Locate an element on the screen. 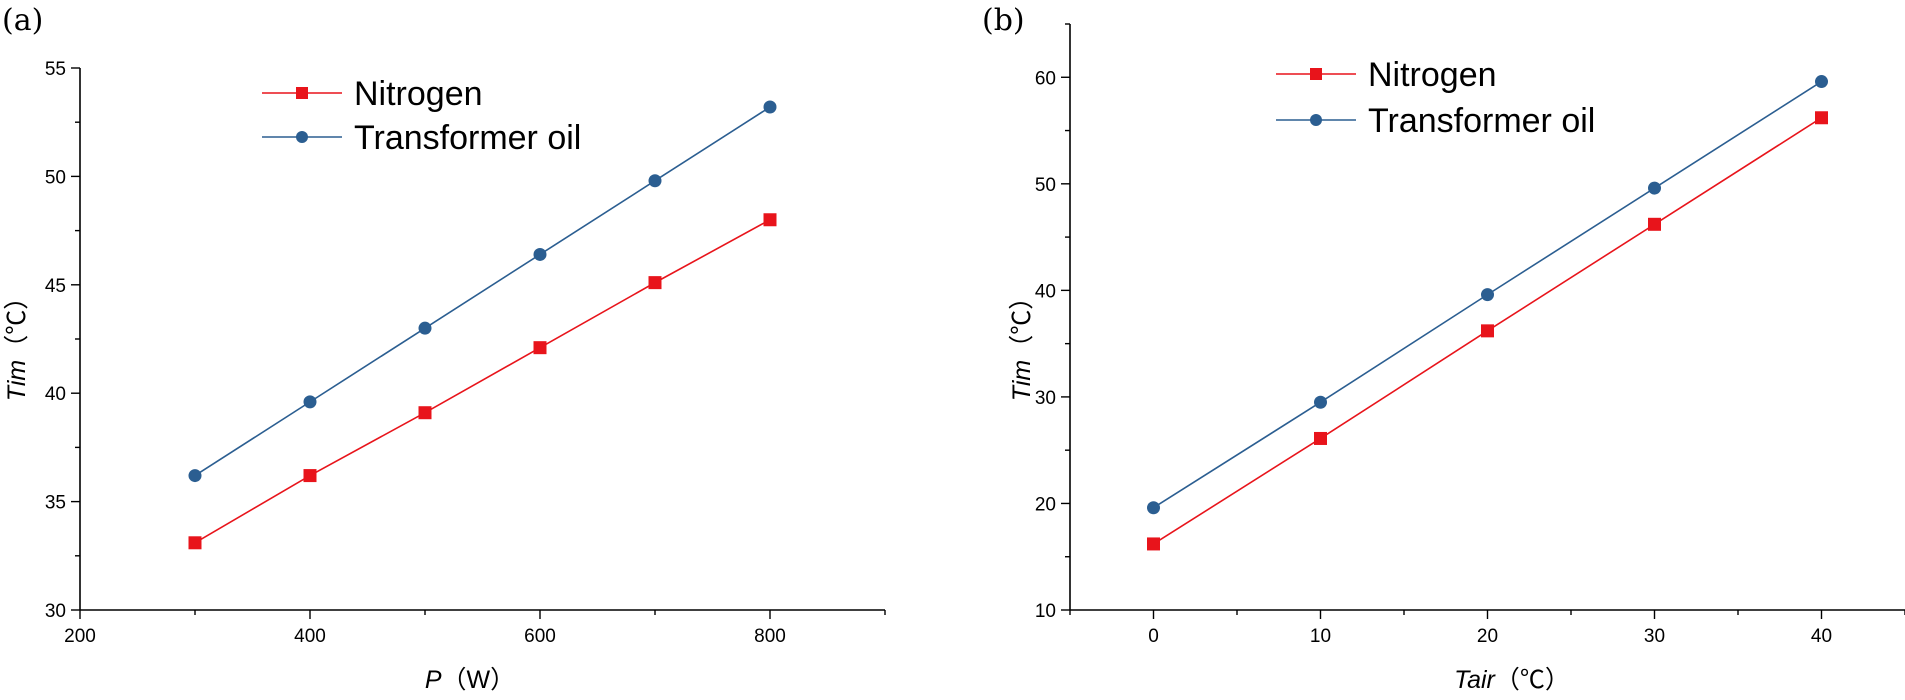  x-axis-unit: （W） is located at coordinates (479, 680).